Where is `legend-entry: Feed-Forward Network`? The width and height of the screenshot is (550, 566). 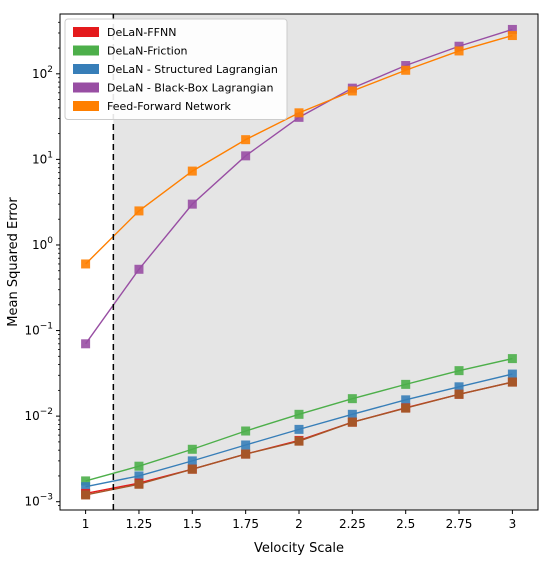 legend-entry: Feed-Forward Network is located at coordinates (169, 106).